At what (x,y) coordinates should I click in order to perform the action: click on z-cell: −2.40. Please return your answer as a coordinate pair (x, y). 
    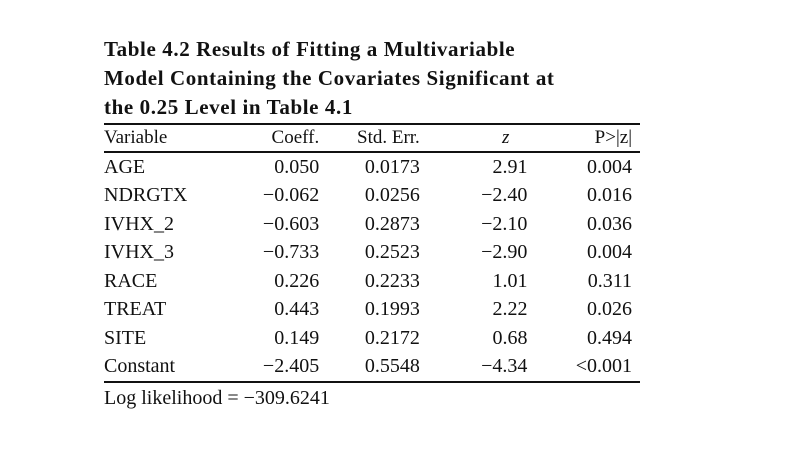
    Looking at the image, I should click on (504, 195).